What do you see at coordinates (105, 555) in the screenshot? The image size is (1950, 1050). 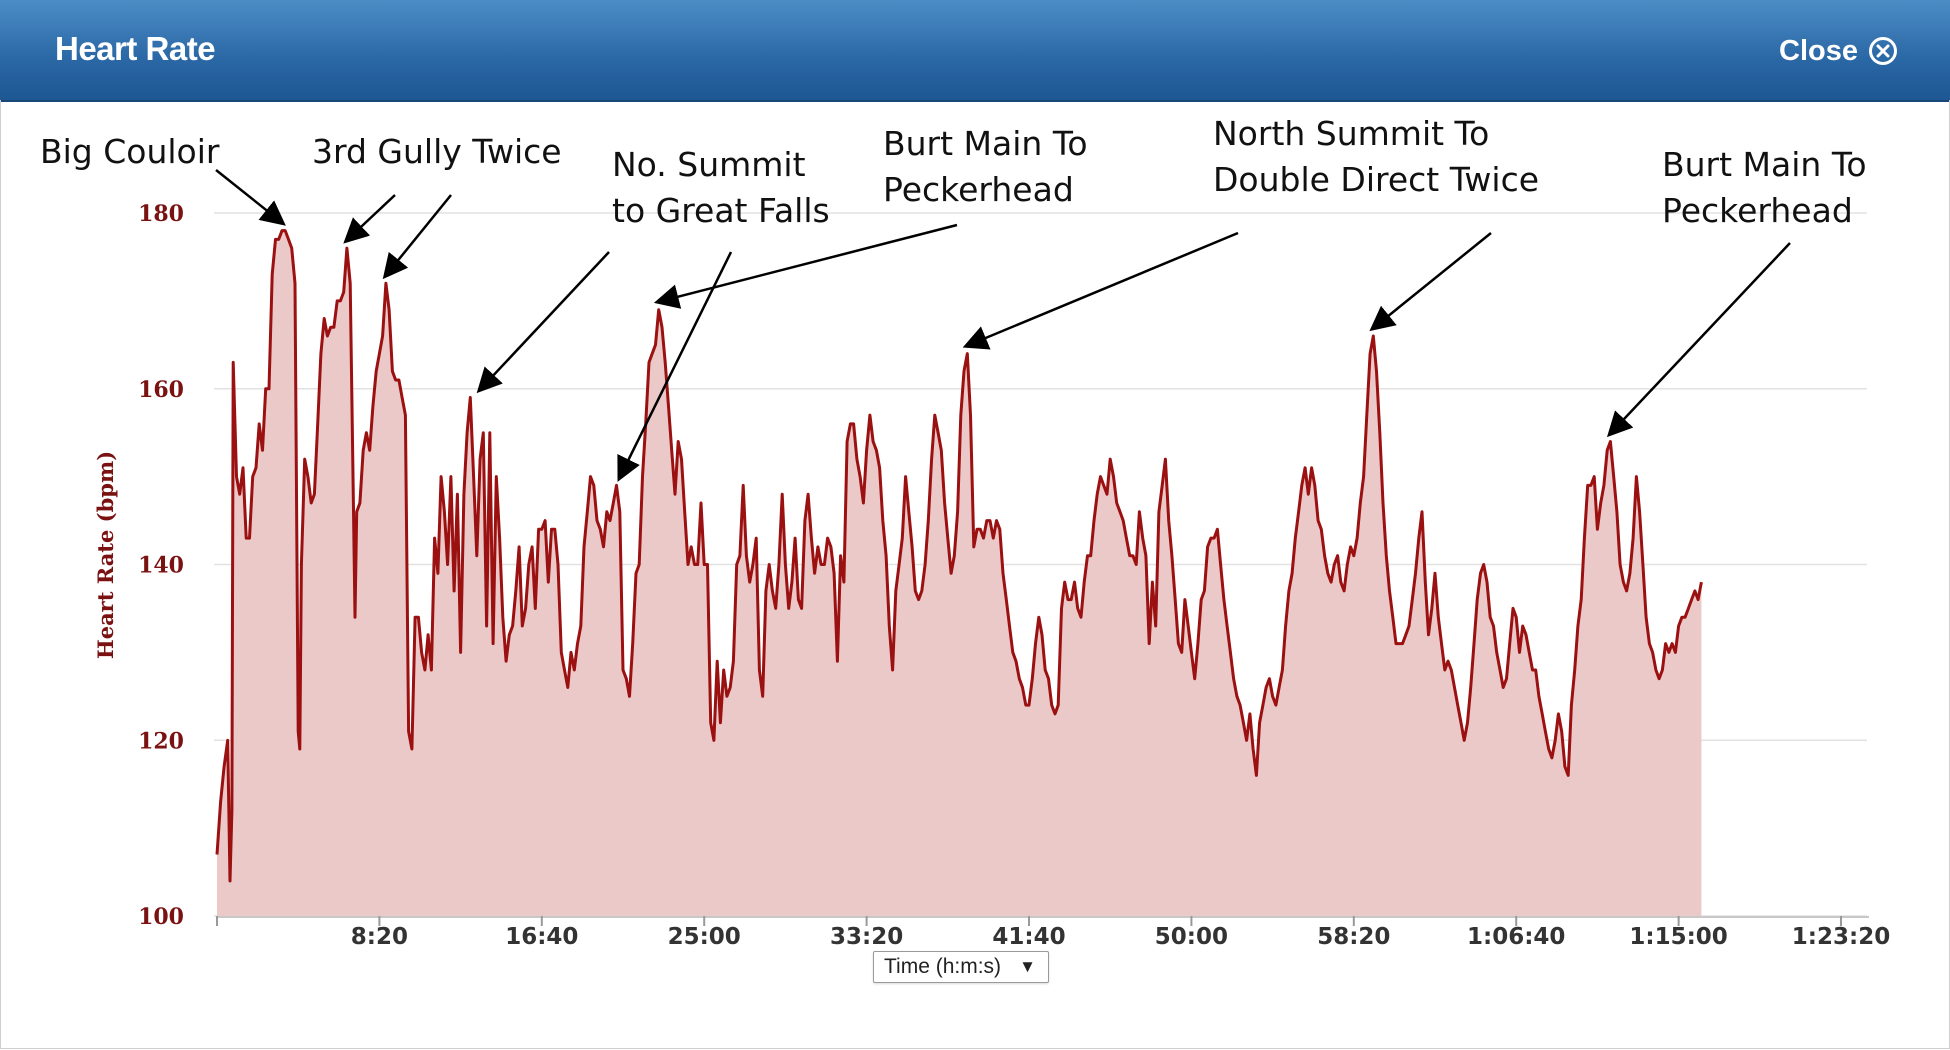 I see `y-axis-title: Heart Rate (bpm)` at bounding box center [105, 555].